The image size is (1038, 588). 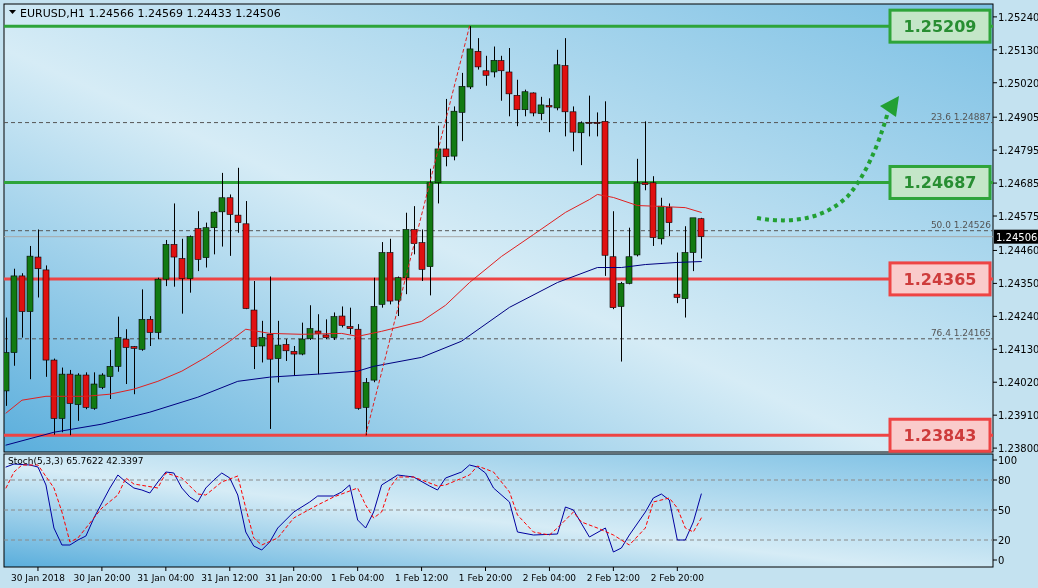 What do you see at coordinates (485, 578) in the screenshot?
I see `x-tick-label: 1 Feb 20:00` at bounding box center [485, 578].